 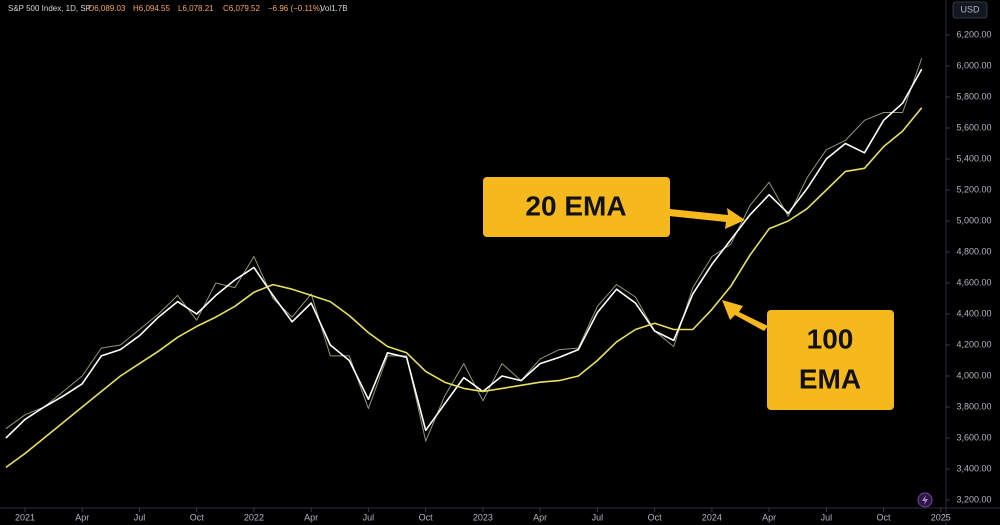 What do you see at coordinates (973, 96) in the screenshot?
I see `y-tick-label: 5,800.00` at bounding box center [973, 96].